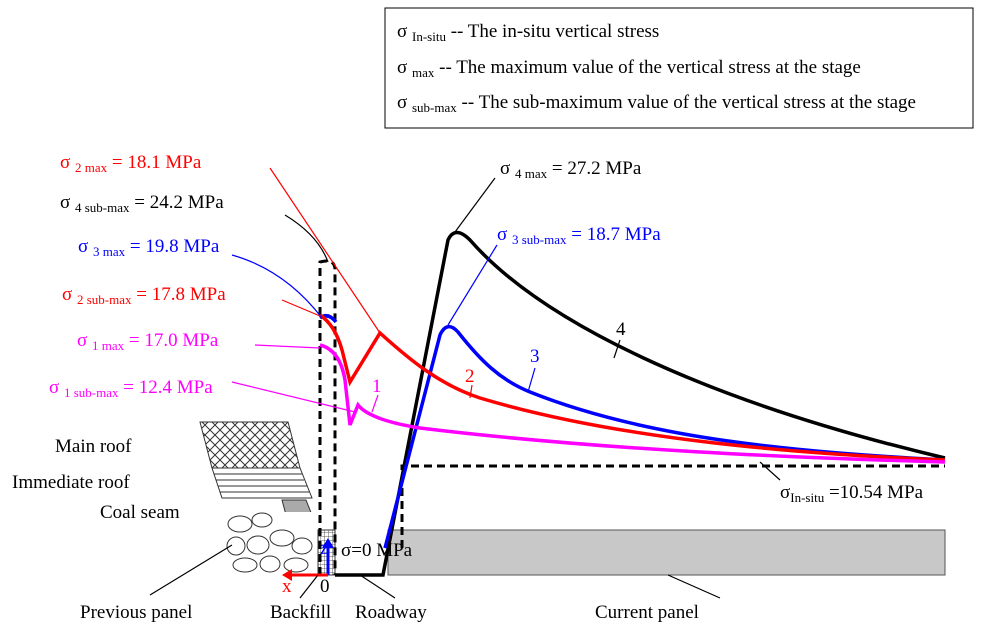 The height and width of the screenshot is (629, 992). I want to click on annotation: σ 4 max = 27.2 MPa, so click(571, 169).